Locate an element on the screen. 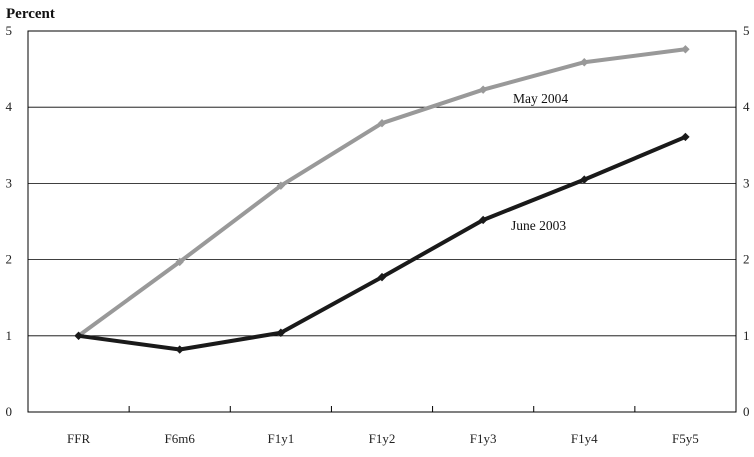  x-tick-label: F6m6 is located at coordinates (180, 438).